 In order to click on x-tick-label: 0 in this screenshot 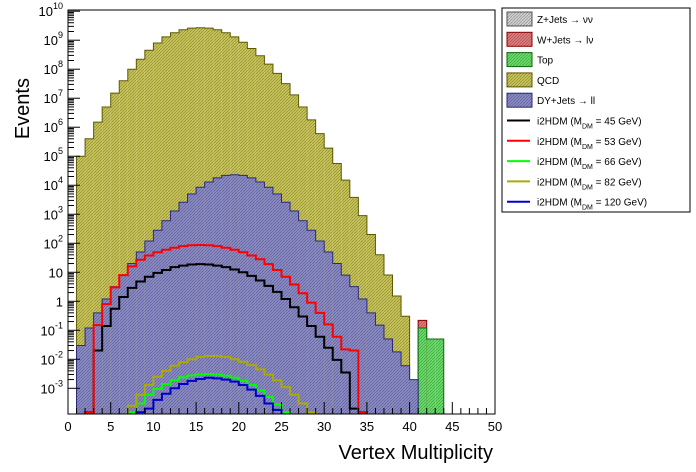, I will do `click(67, 426)`.